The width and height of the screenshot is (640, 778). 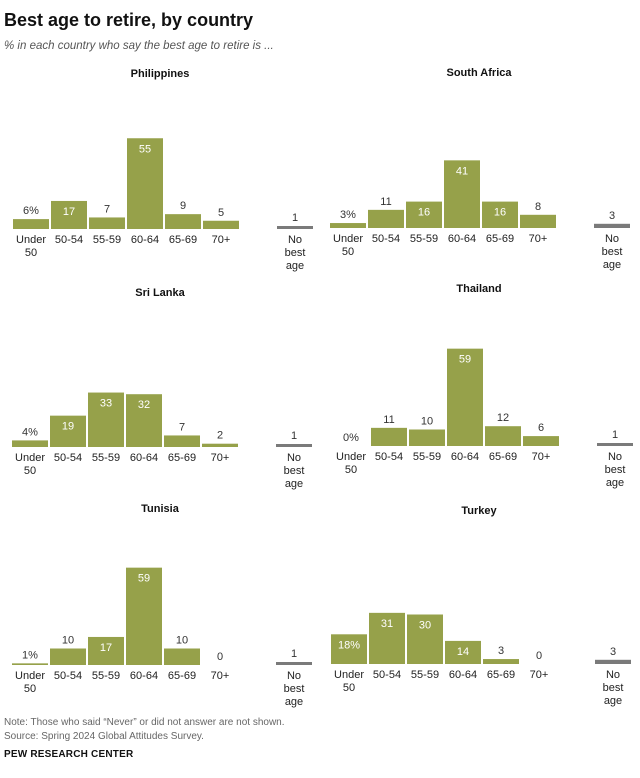 What do you see at coordinates (612, 216) in the screenshot?
I see `value-label-south-africa-7: 3` at bounding box center [612, 216].